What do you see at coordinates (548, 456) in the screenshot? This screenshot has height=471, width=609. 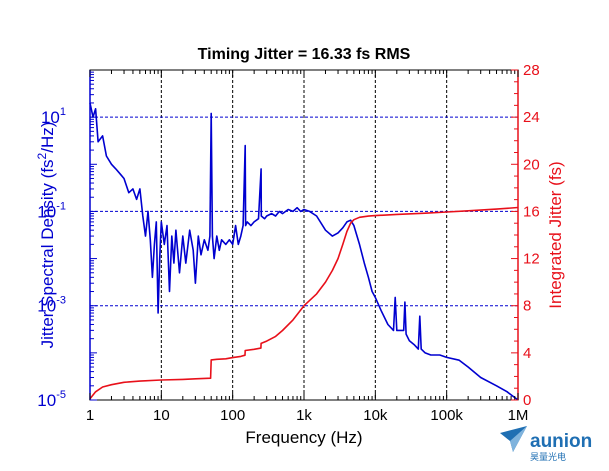 I see `logo-subtitle: 昊量光电` at bounding box center [548, 456].